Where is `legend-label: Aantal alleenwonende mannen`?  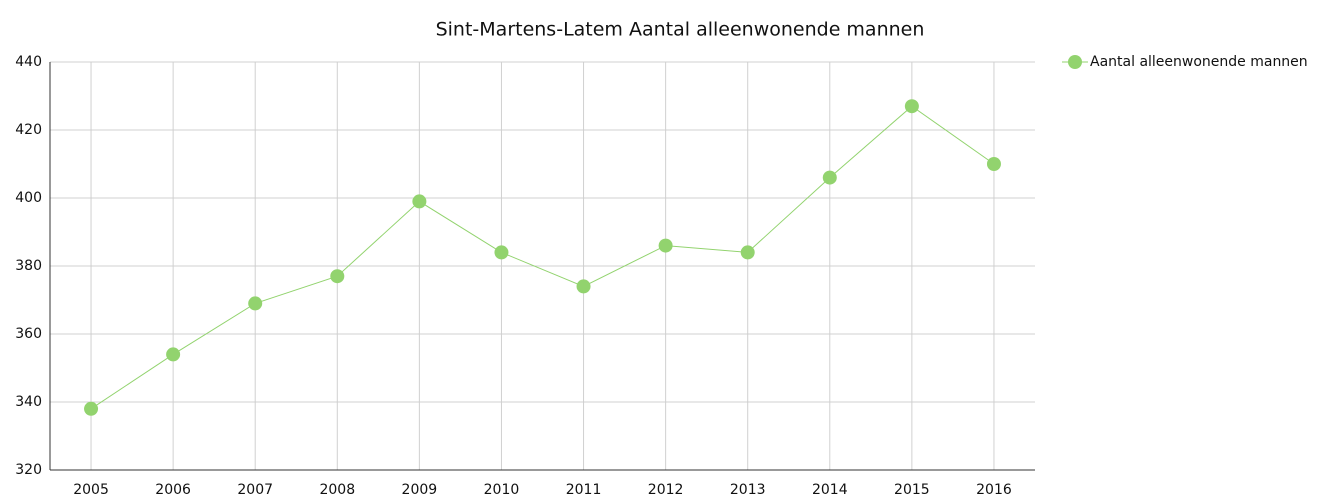 legend-label: Aantal alleenwonende mannen is located at coordinates (1199, 62).